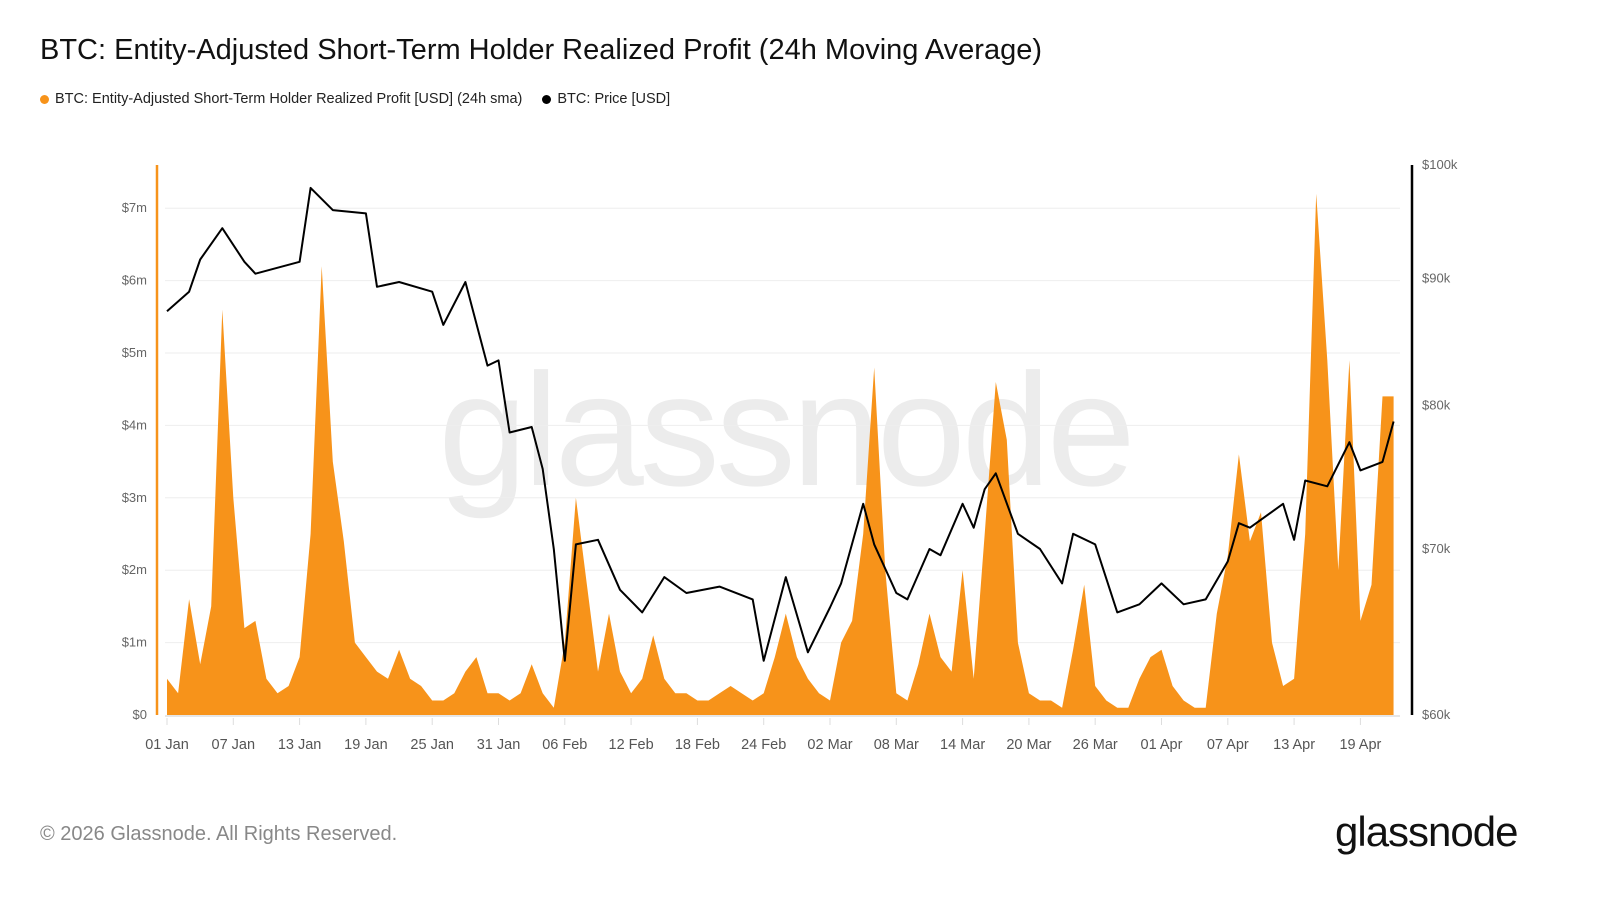  Describe the element at coordinates (1360, 745) in the screenshot. I see `x-axis-tick: 19 Apr` at that location.